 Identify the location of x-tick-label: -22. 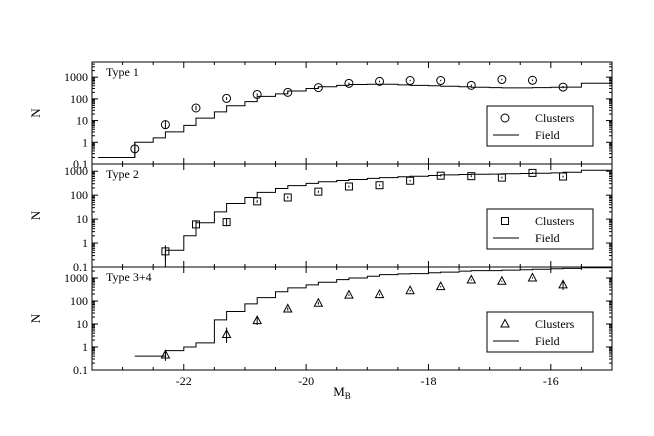
(184, 381).